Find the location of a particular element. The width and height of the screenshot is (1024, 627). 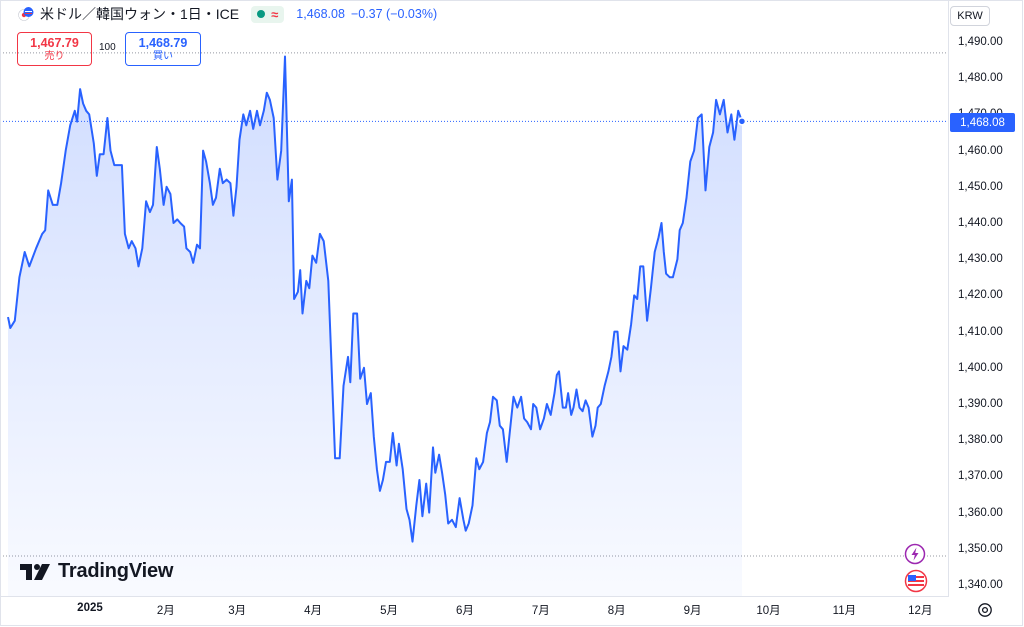

price-axis-border is located at coordinates (948, 298).